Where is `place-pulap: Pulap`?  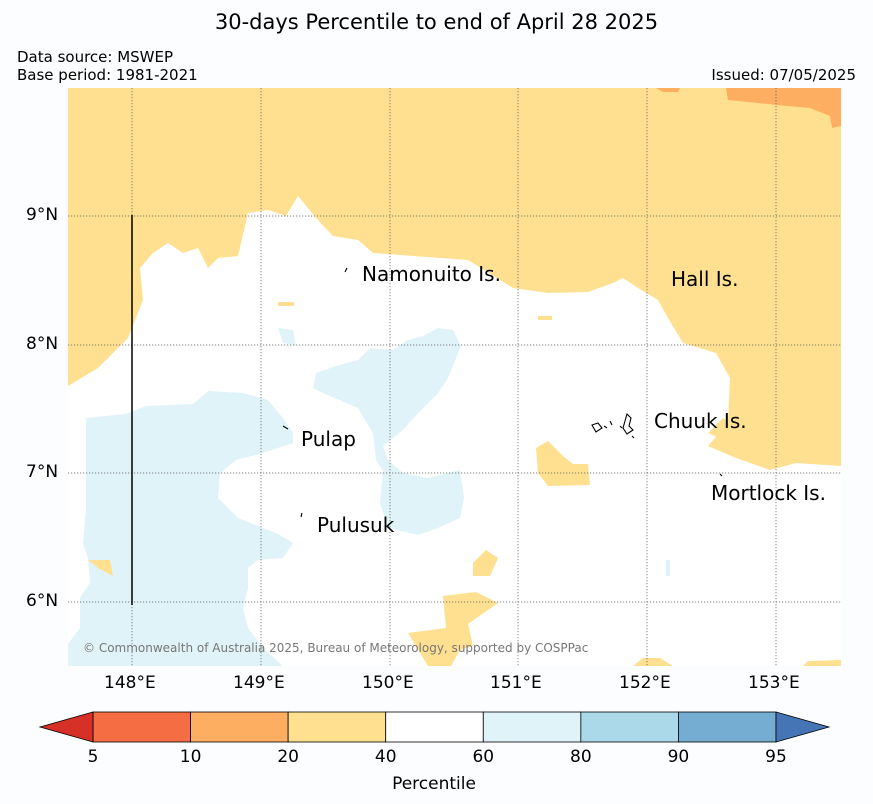
place-pulap: Pulap is located at coordinates (328, 439).